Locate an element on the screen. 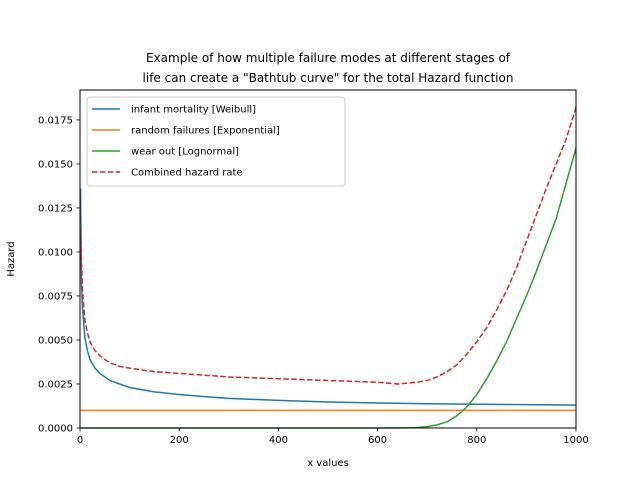 This screenshot has width=640, height=480. x-tick-label: 200 is located at coordinates (179, 440).